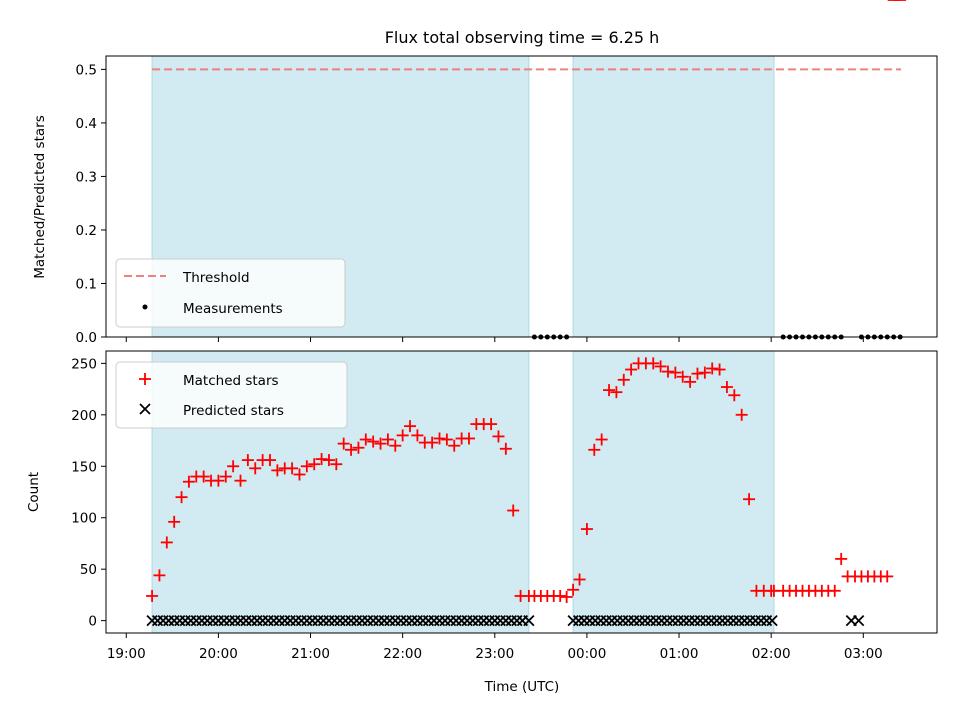 Image resolution: width=960 pixels, height=720 pixels. I want to click on x-tick-label: 03:00, so click(863, 654).